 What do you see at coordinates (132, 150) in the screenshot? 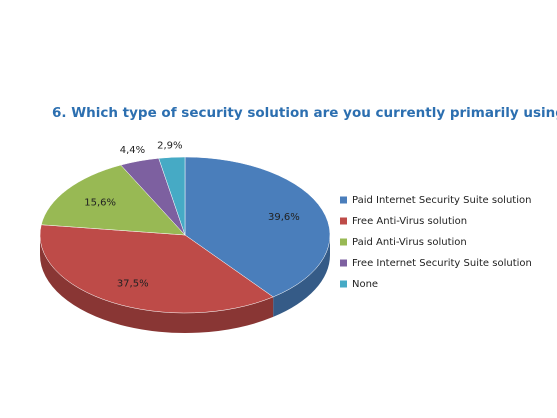
I see `value-label: 4,4%` at bounding box center [132, 150].